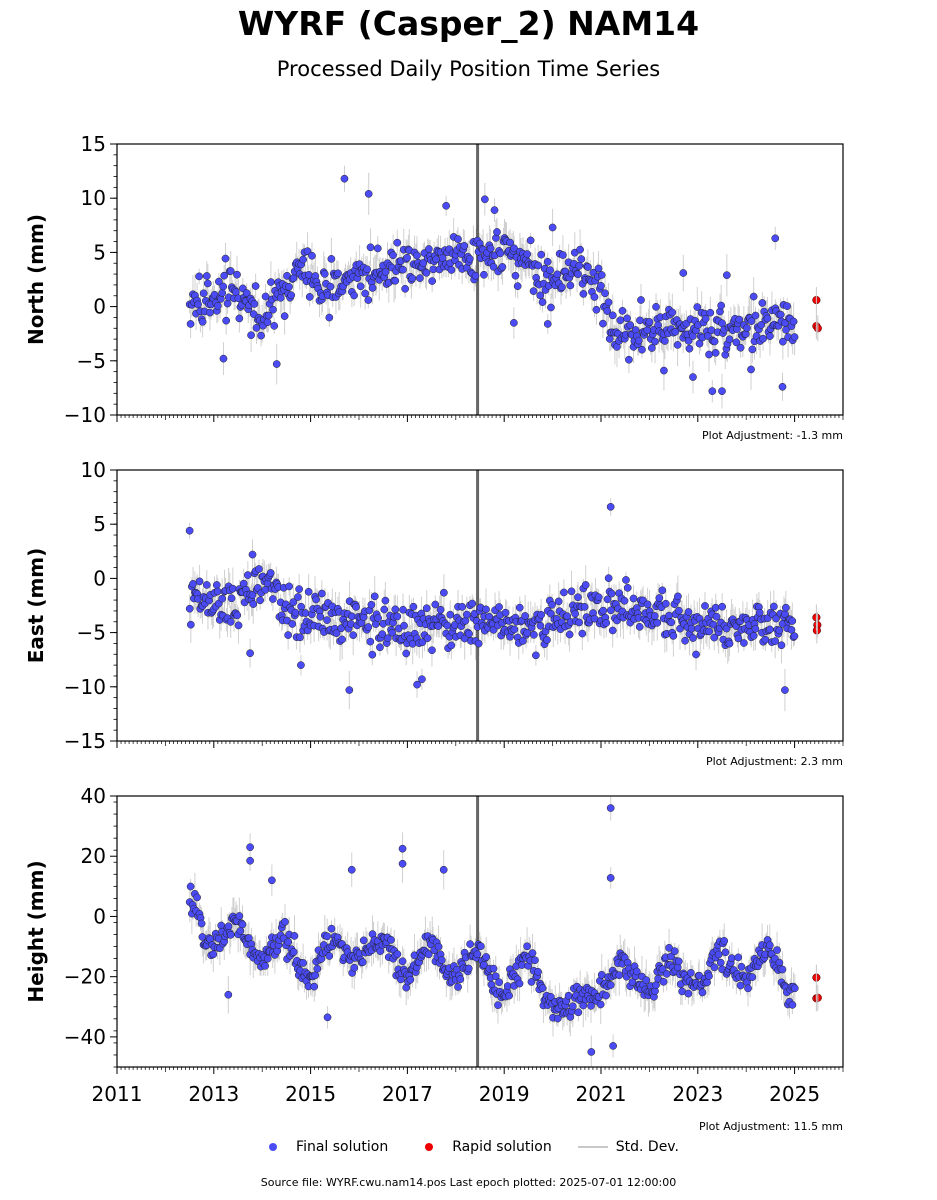  What do you see at coordinates (504, 1094) in the screenshot?
I see `x-tick-label: 2019` at bounding box center [504, 1094].